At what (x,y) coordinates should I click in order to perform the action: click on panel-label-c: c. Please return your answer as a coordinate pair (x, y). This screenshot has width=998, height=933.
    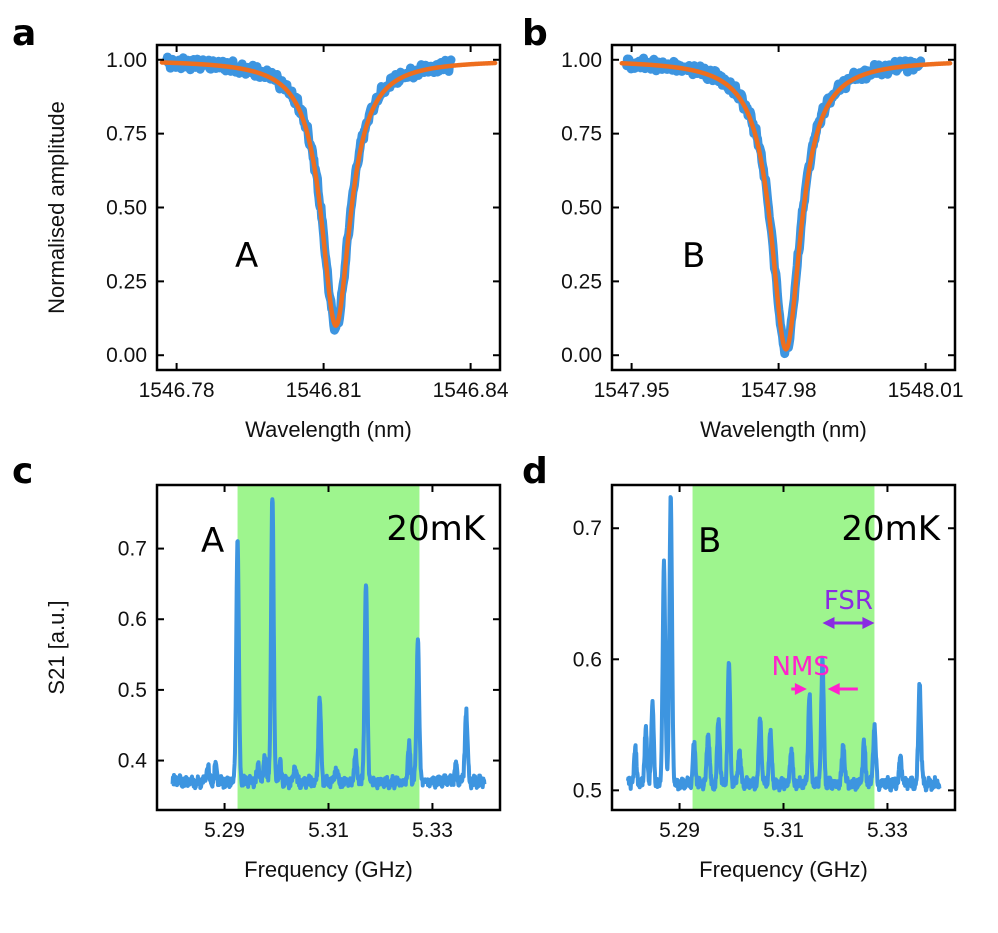
    Looking at the image, I should click on (22, 471).